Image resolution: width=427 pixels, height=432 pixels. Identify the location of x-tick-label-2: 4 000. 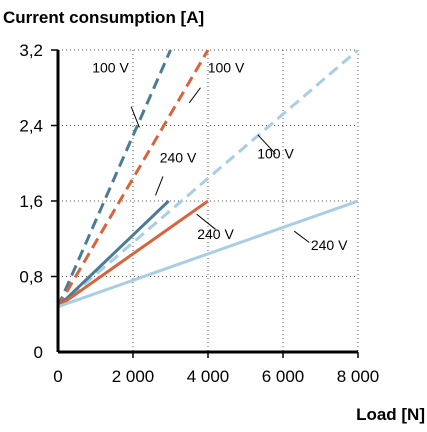
(208, 376).